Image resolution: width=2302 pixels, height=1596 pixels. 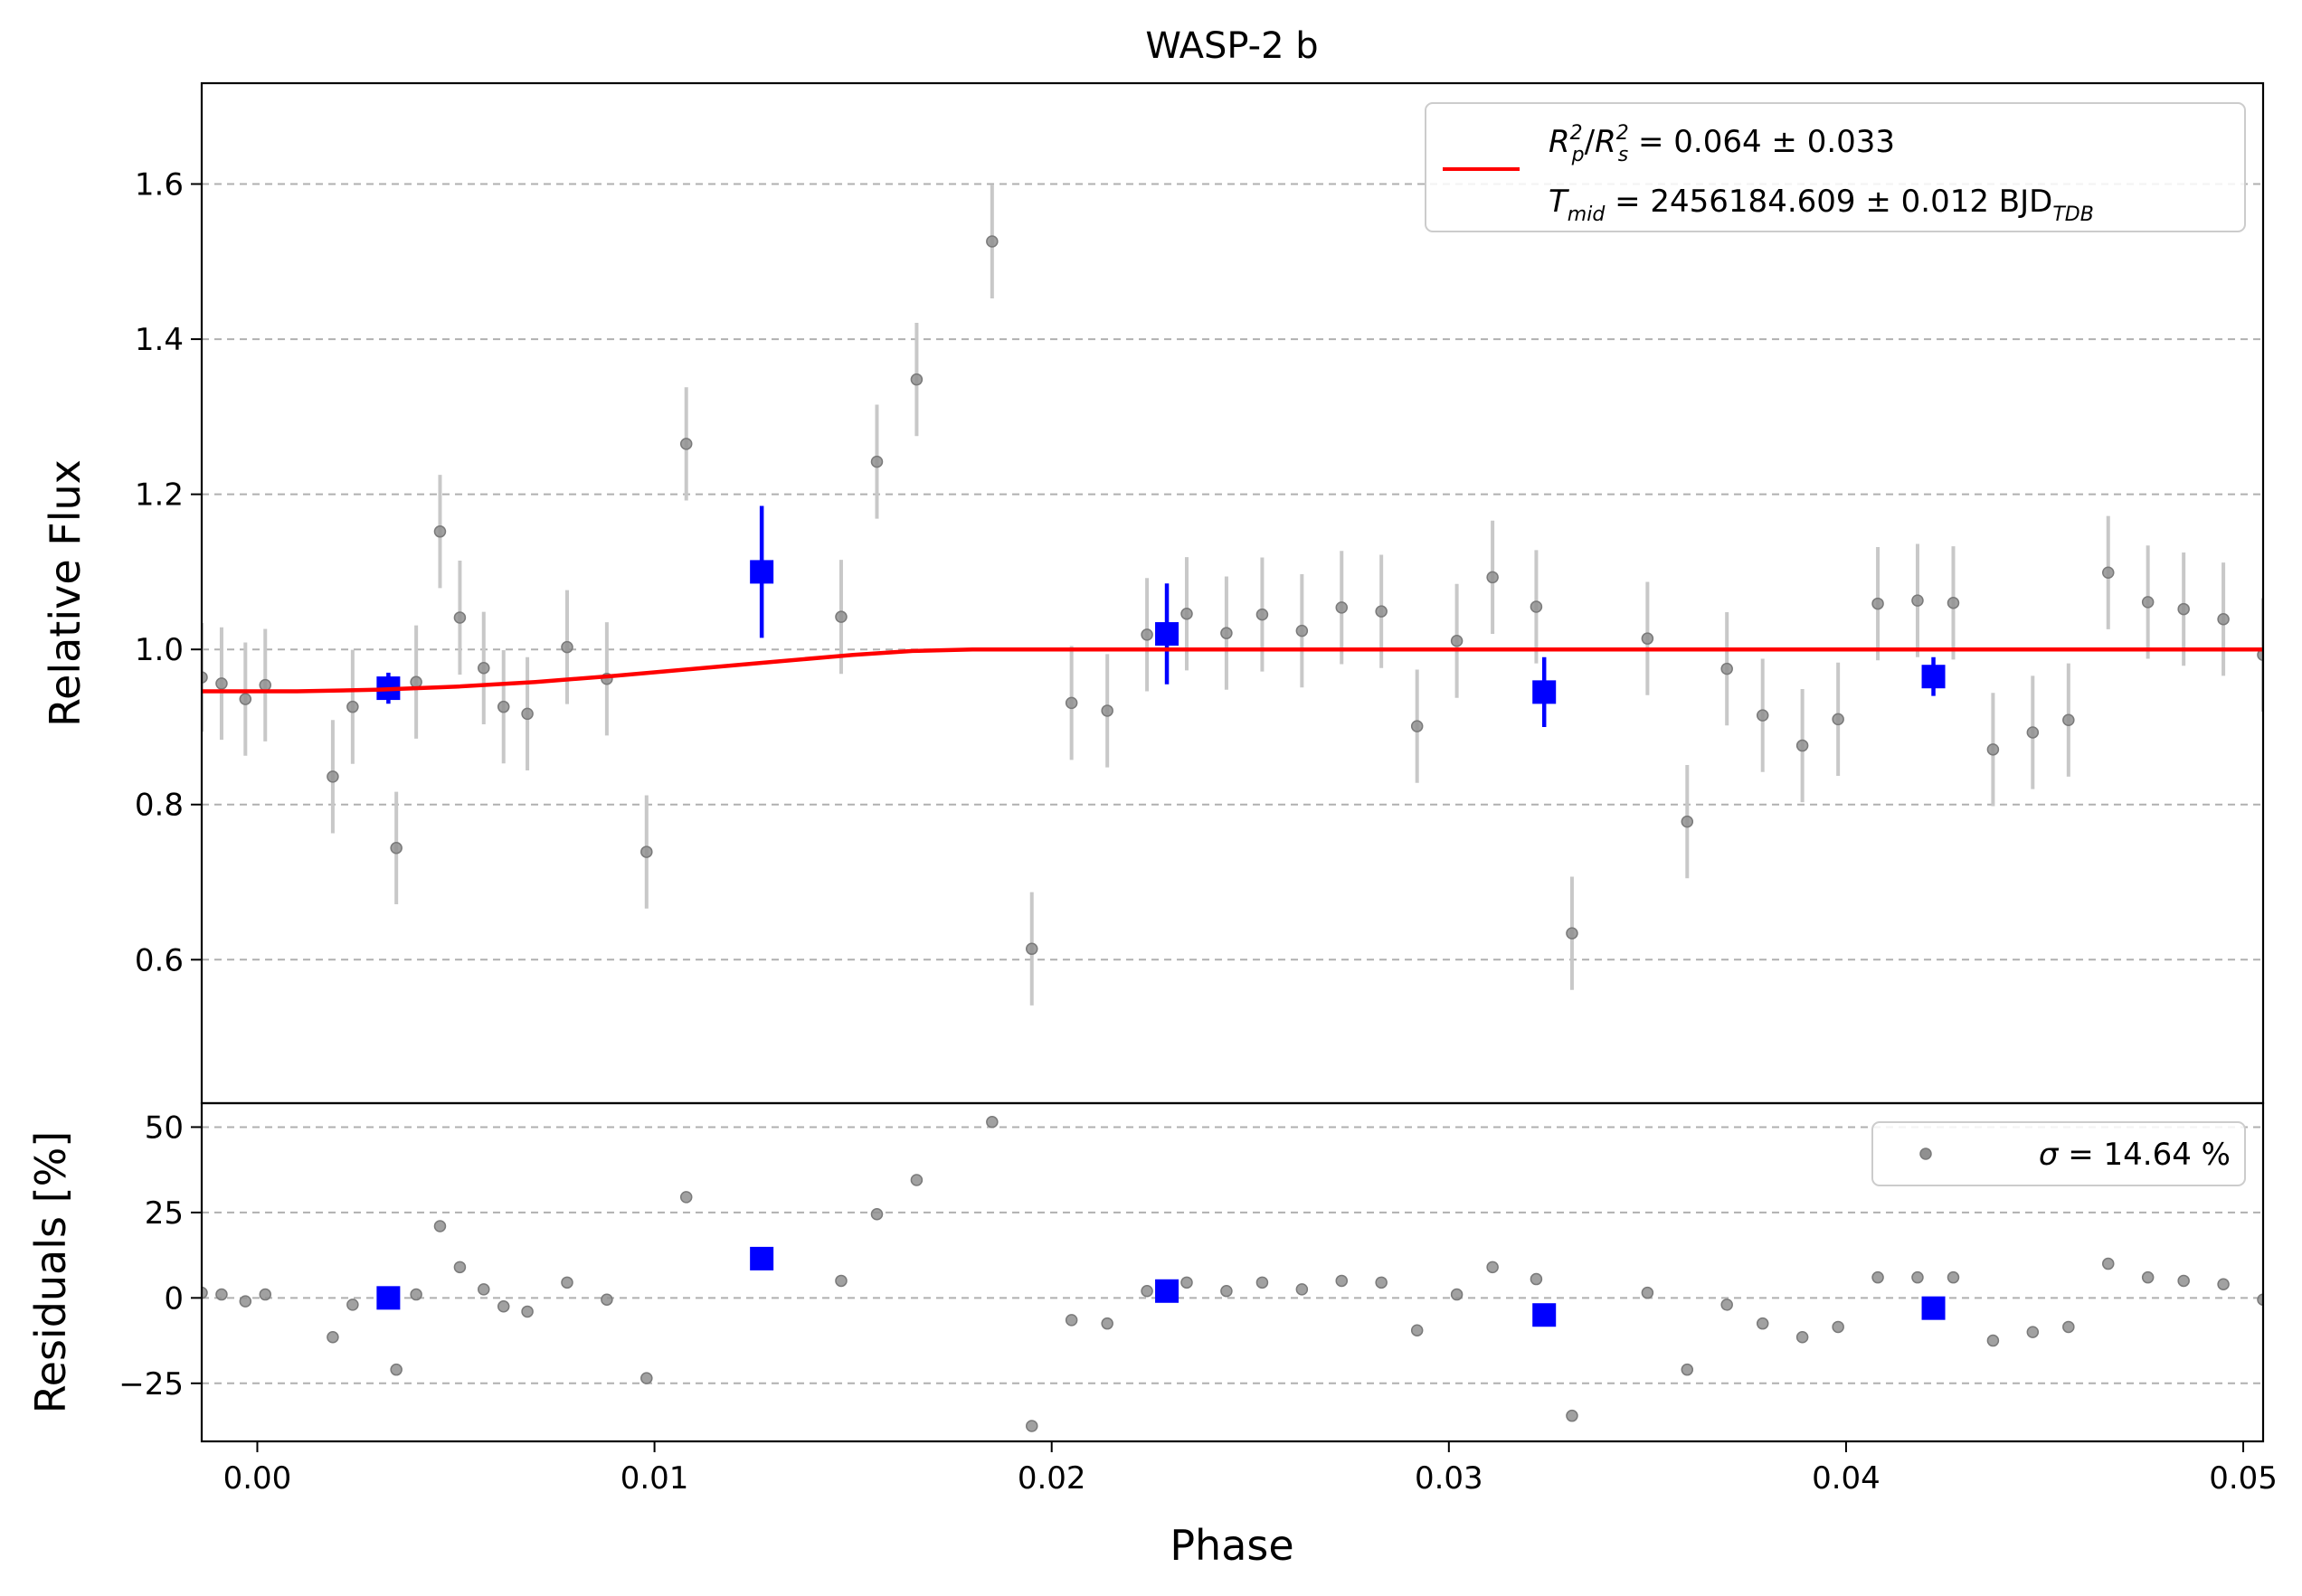 What do you see at coordinates (1449, 1479) in the screenshot?
I see `x-tick-label: 0.03` at bounding box center [1449, 1479].